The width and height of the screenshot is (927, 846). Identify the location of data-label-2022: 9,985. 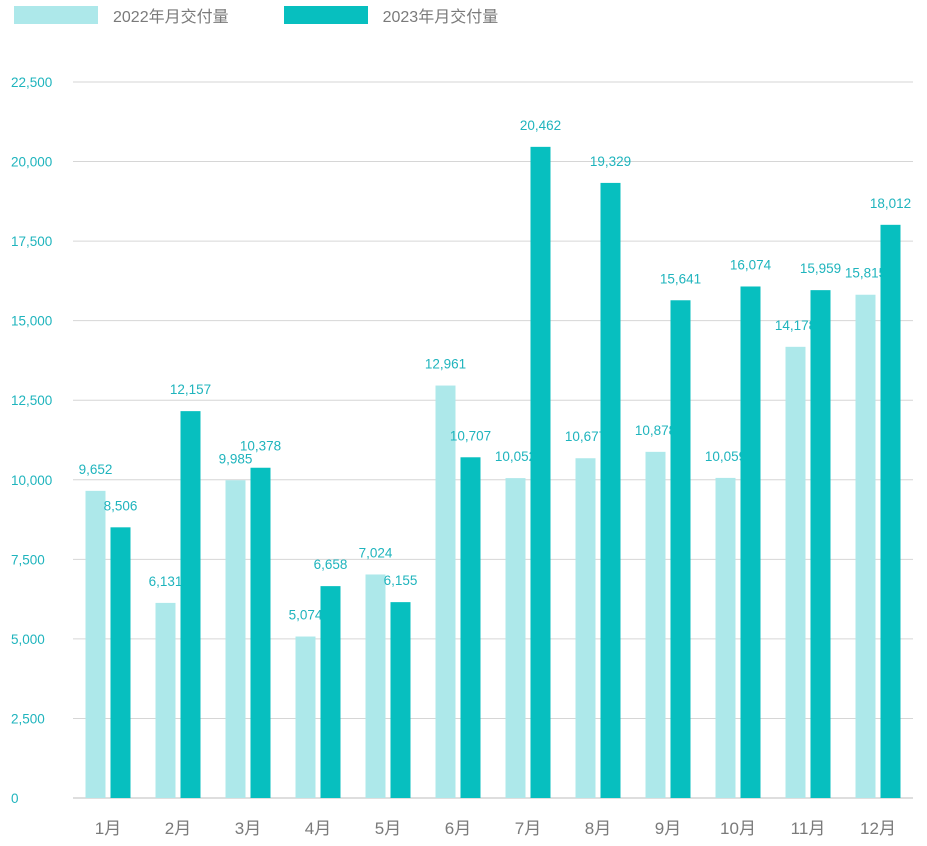
(236, 458).